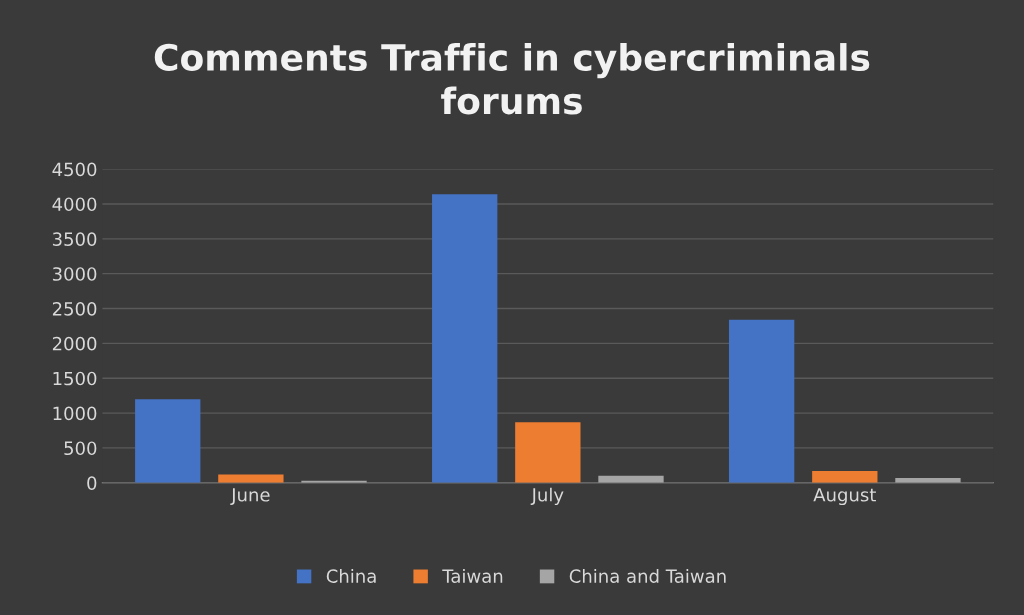  Describe the element at coordinates (74, 239) in the screenshot. I see `y-tick-label: 3500` at that location.